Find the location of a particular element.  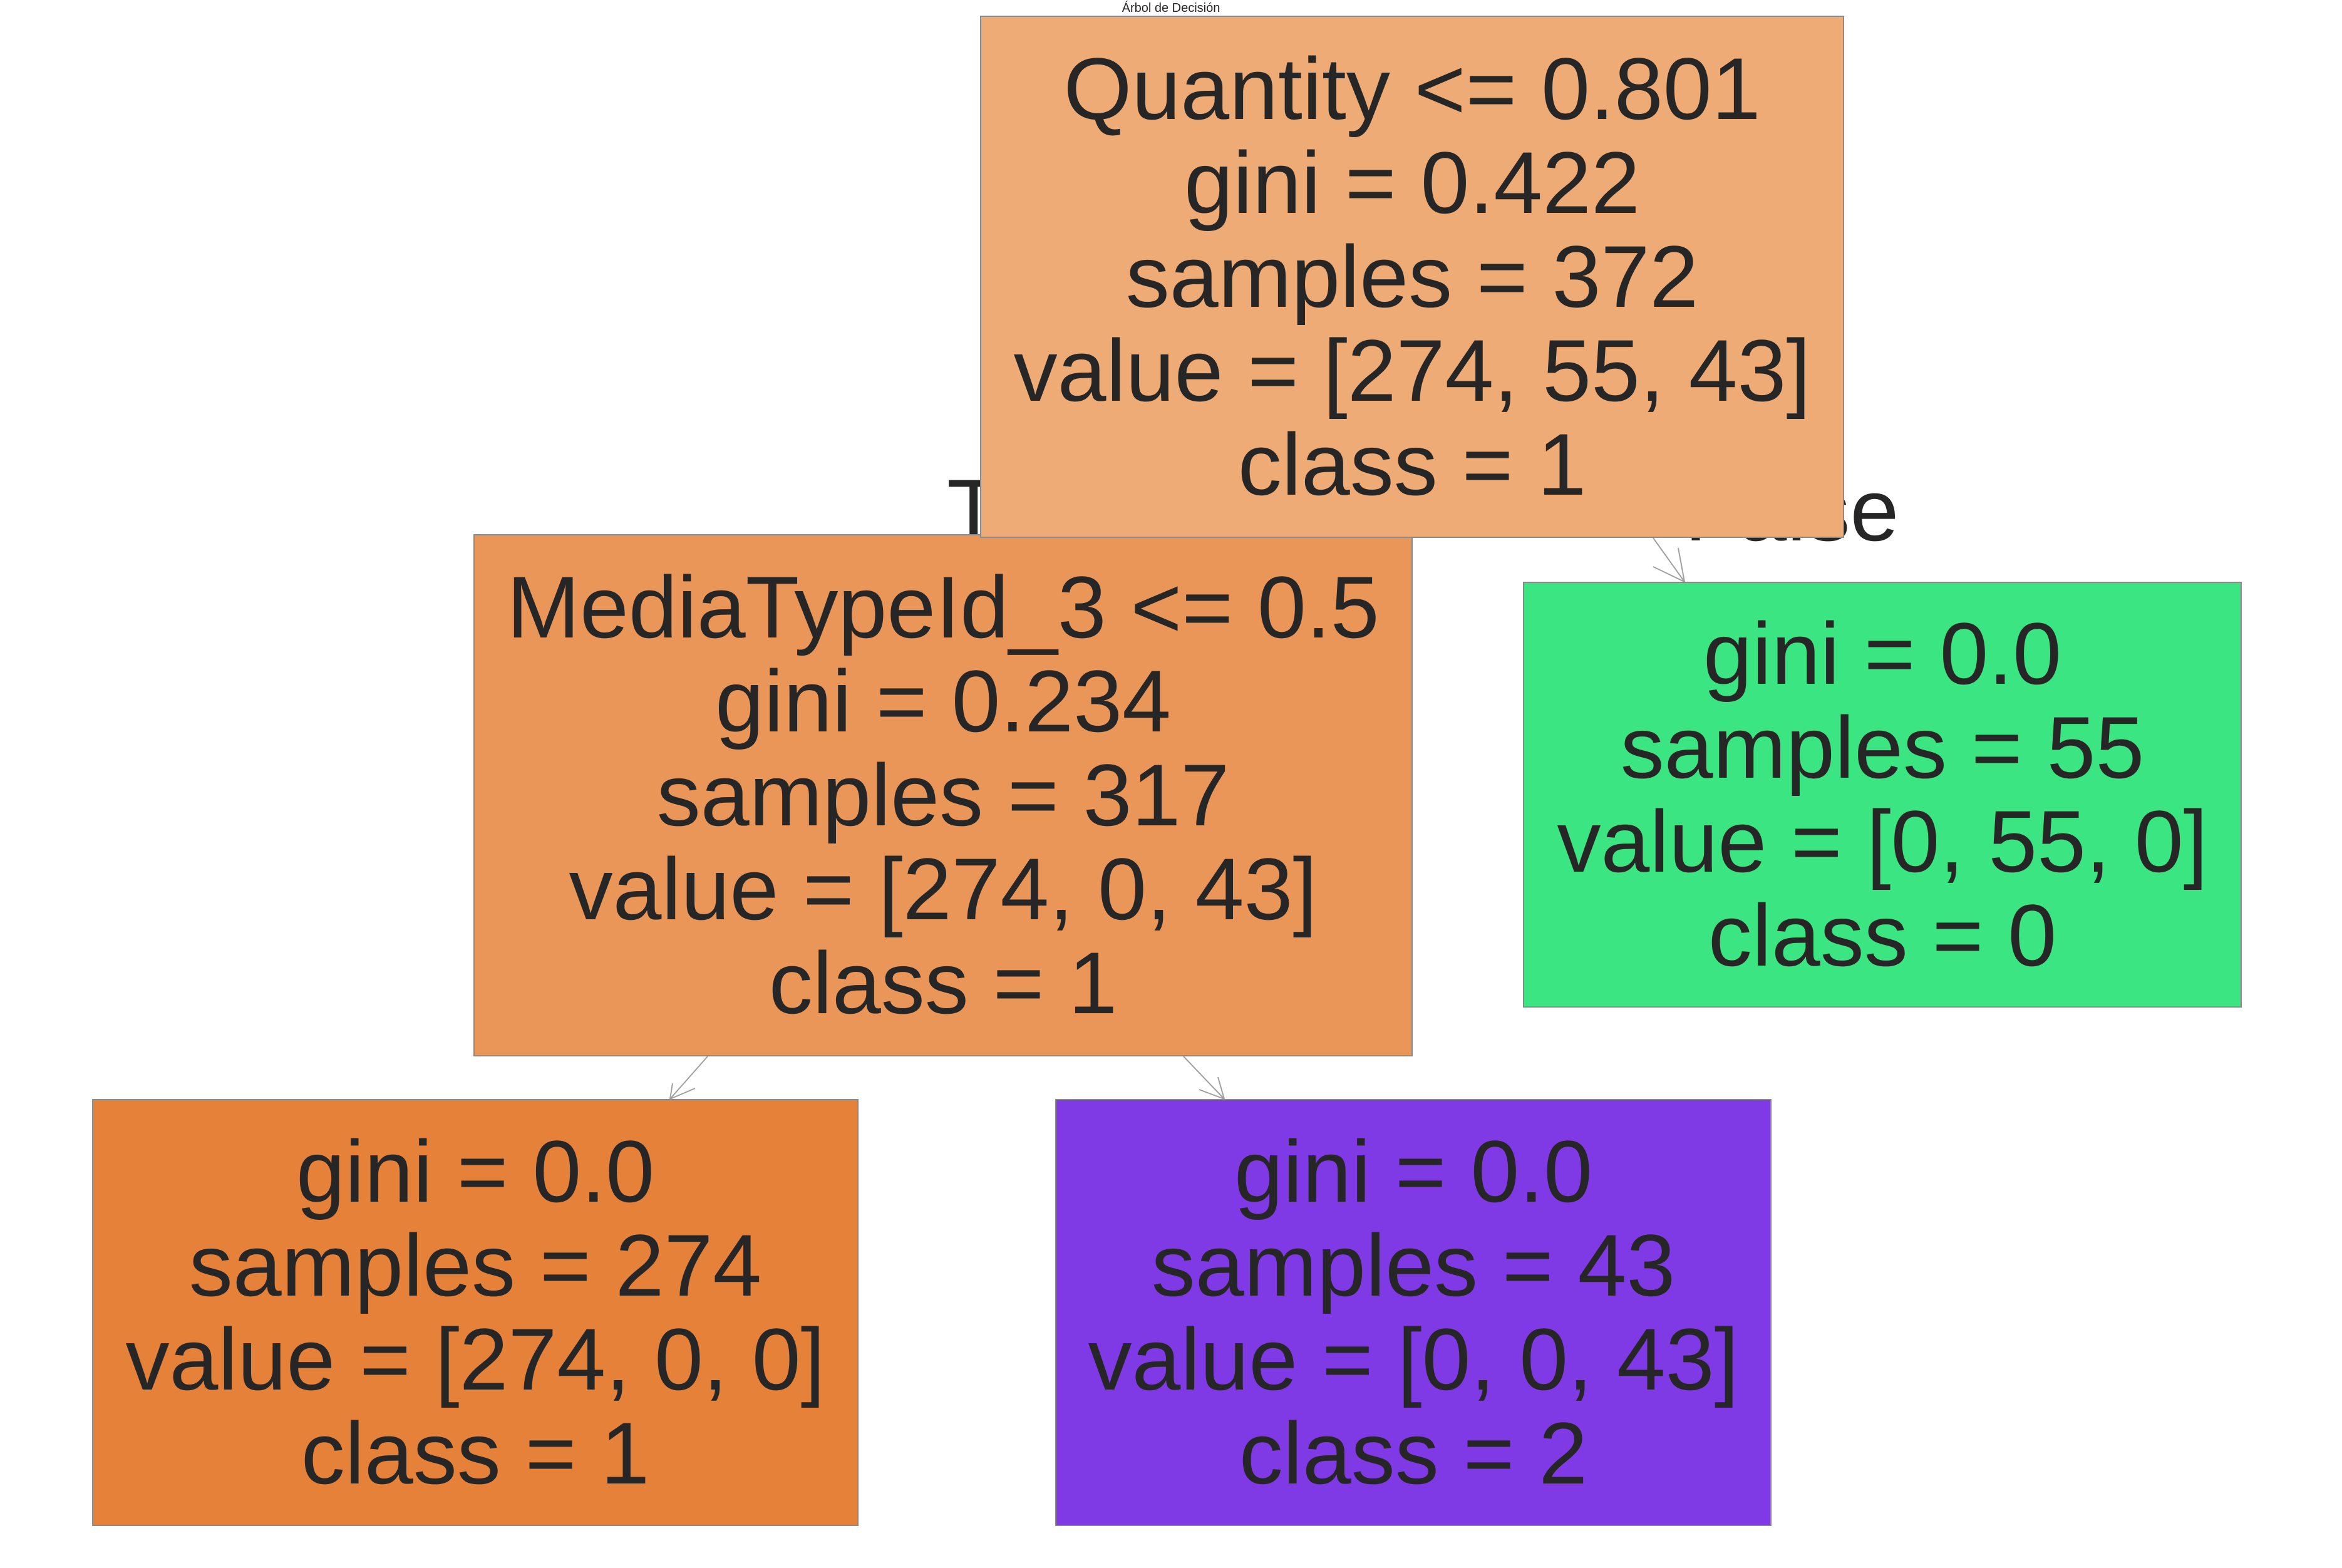

edge-root-right is located at coordinates (1669, 559).